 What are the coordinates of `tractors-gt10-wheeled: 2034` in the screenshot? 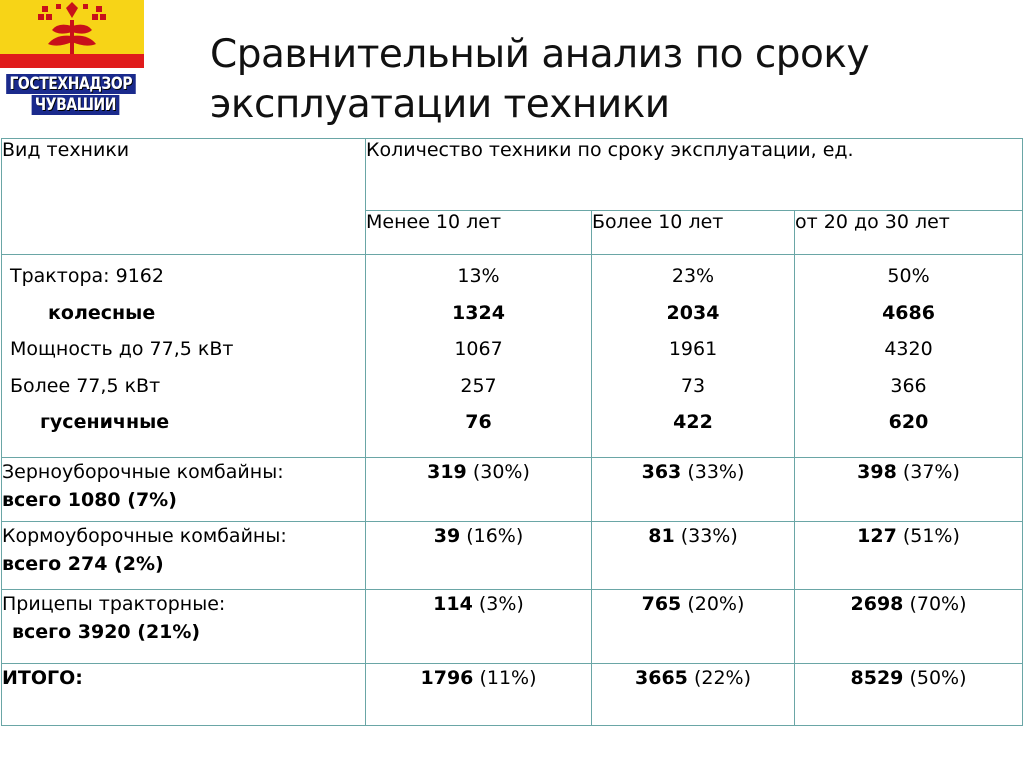 It's located at (693, 312).